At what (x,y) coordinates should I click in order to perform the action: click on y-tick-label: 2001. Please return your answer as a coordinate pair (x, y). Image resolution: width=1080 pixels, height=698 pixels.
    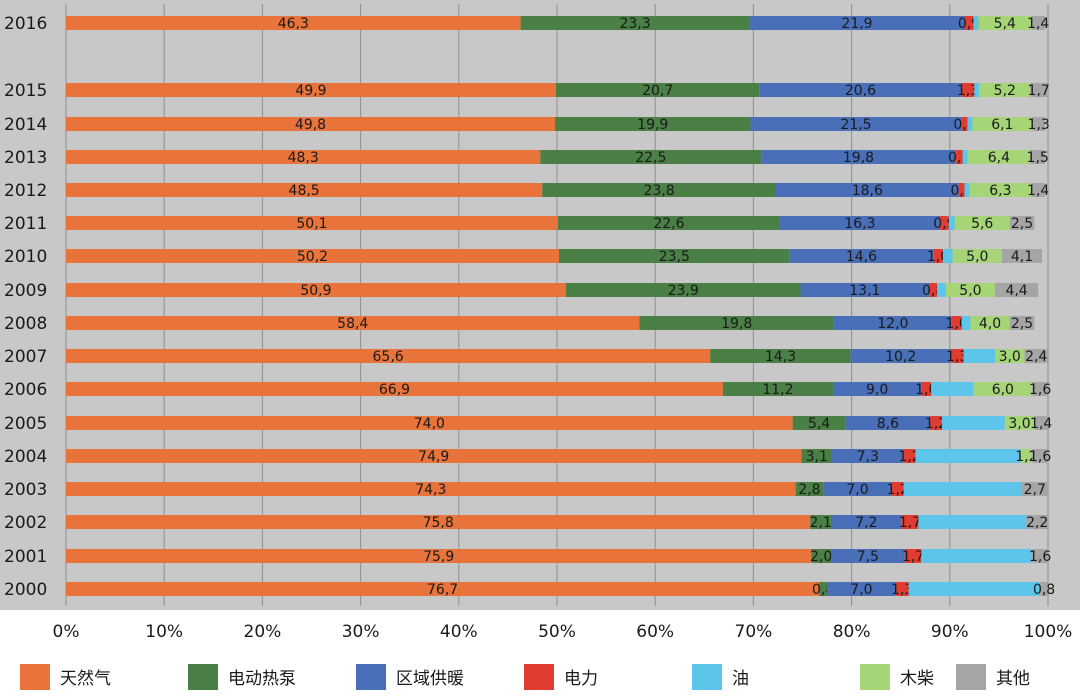
    Looking at the image, I should click on (25, 557).